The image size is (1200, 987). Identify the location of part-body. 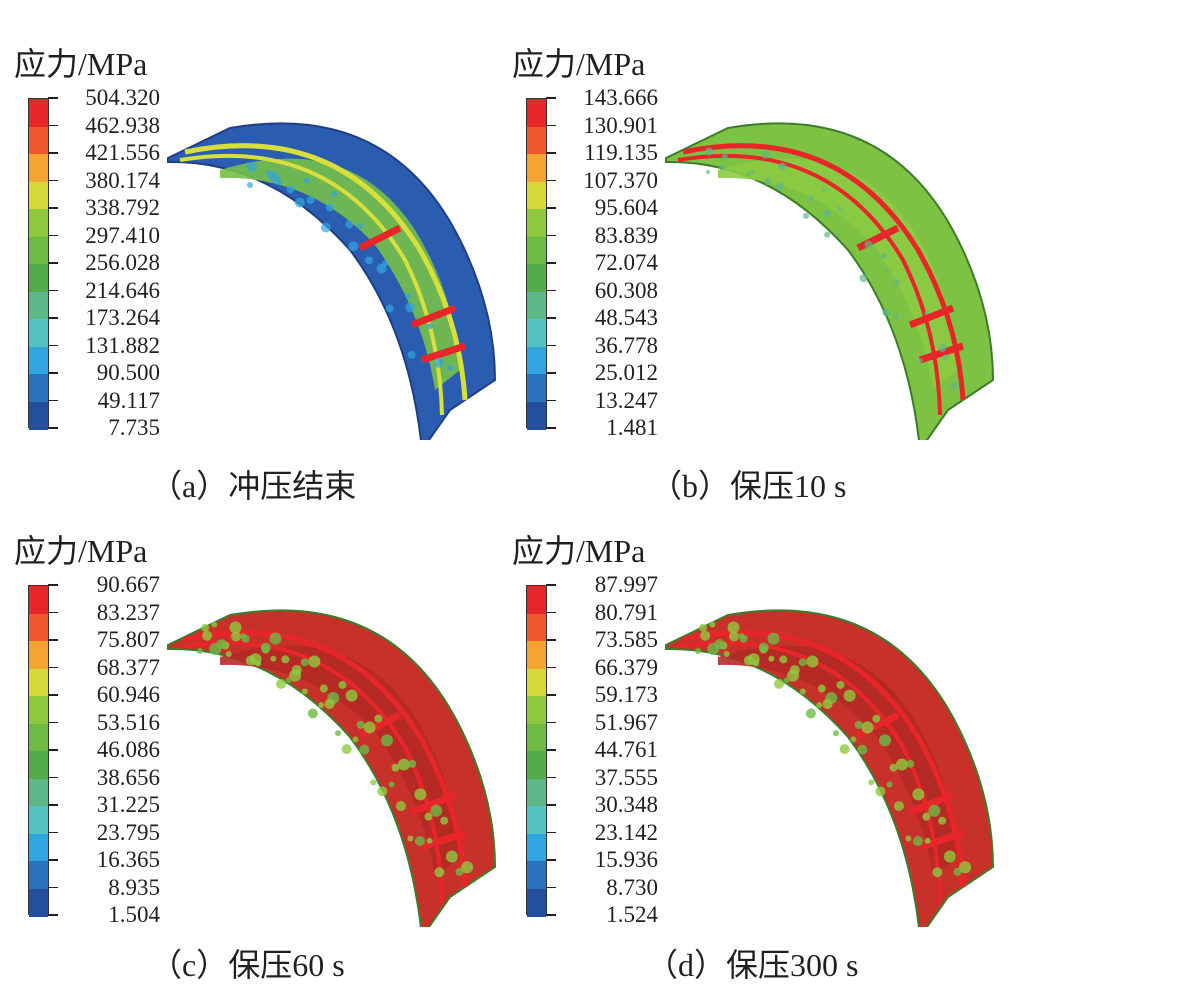
(332, 768).